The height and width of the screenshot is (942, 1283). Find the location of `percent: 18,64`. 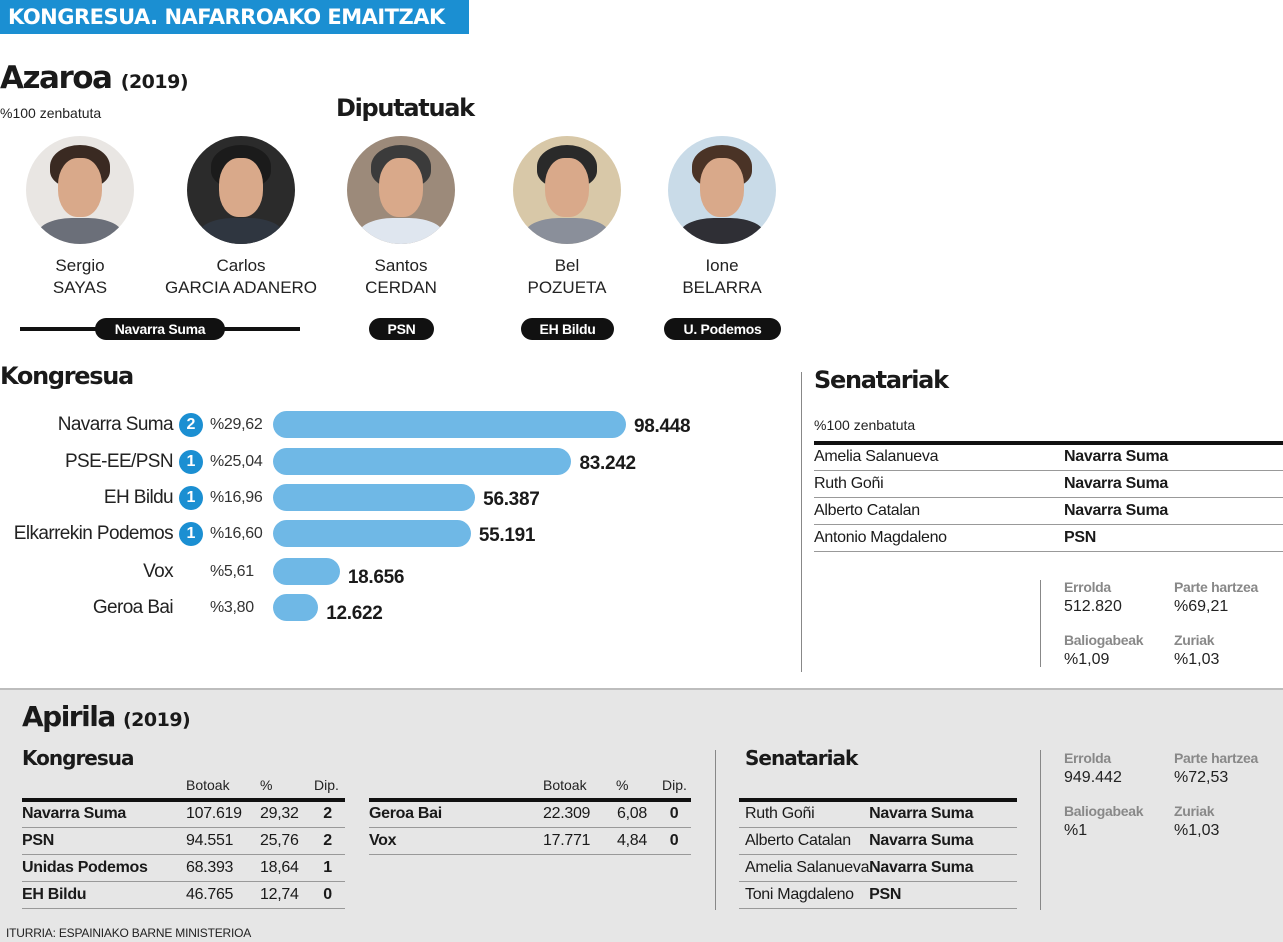

percent: 18,64 is located at coordinates (285, 868).